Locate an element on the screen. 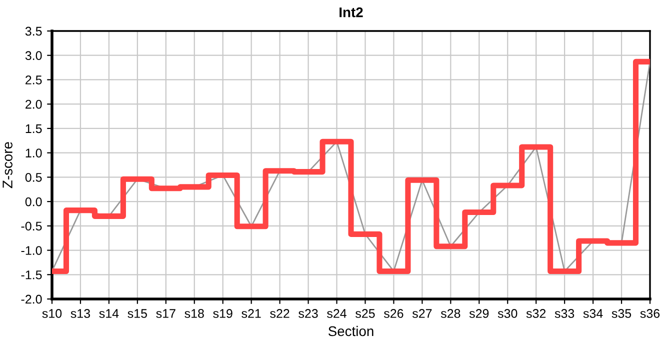  y-tick-label: 0.5 is located at coordinates (33, 177).